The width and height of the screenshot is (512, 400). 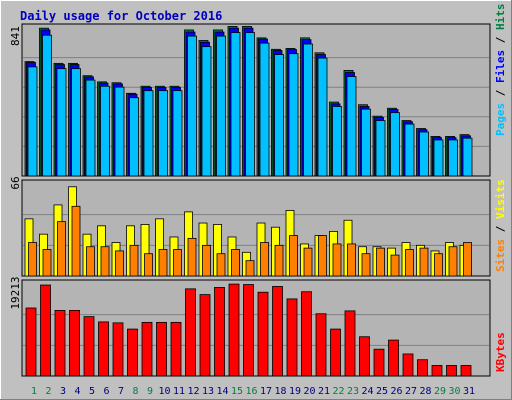 What do you see at coordinates (500, 352) in the screenshot?
I see `legend-kbytes: KBytes` at bounding box center [500, 352].